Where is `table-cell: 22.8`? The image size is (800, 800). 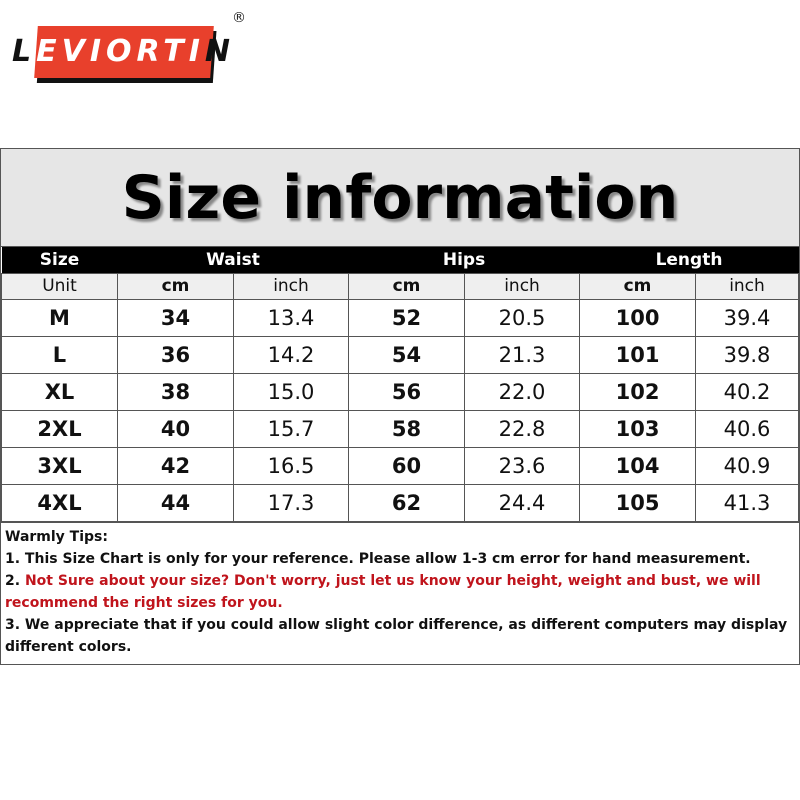
table-cell: 22.8 is located at coordinates (522, 428).